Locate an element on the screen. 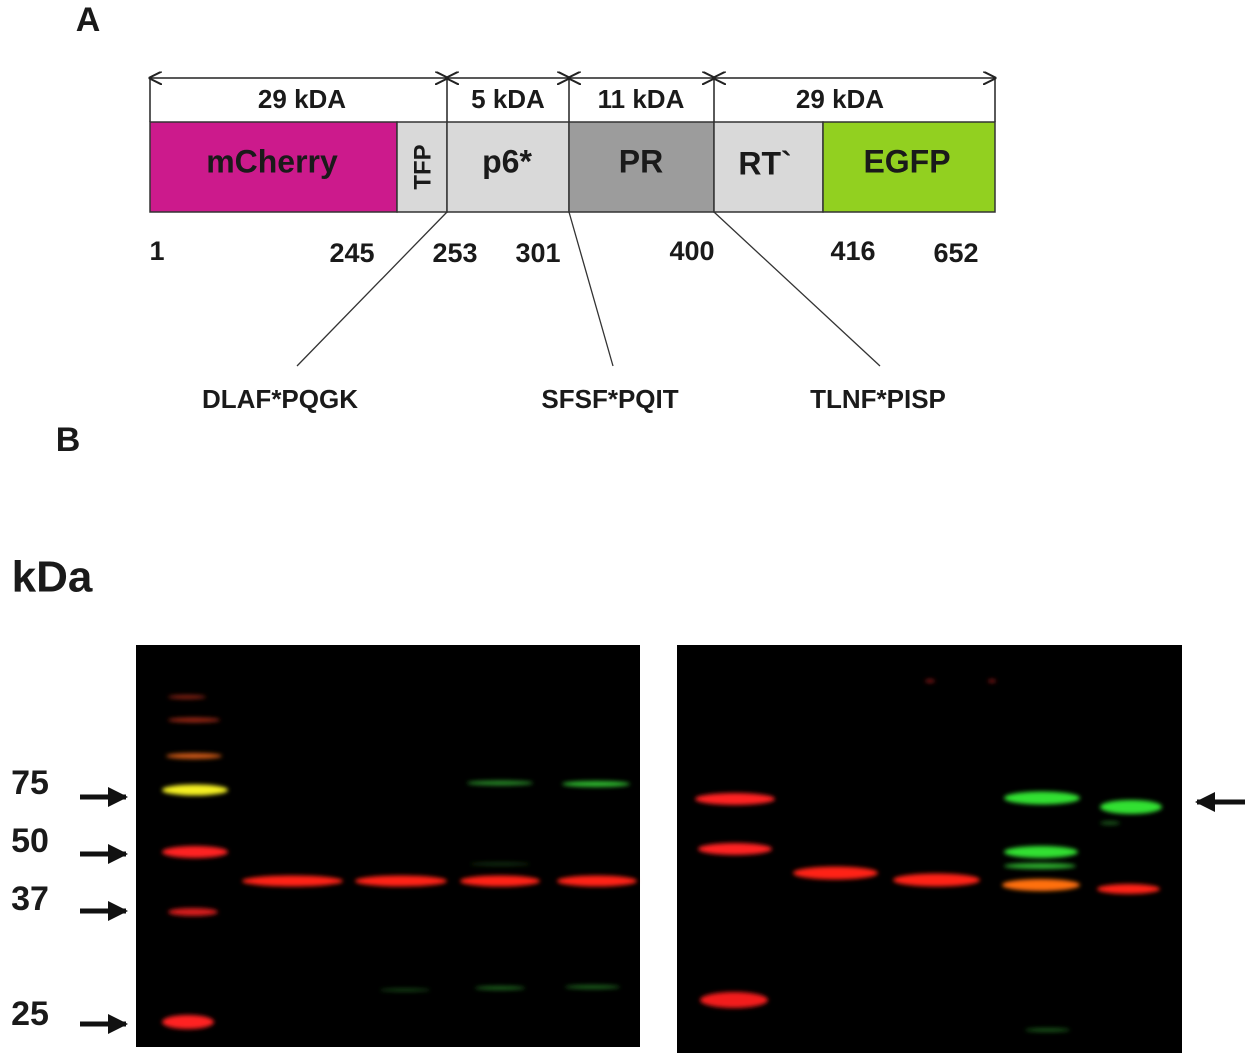 This screenshot has height=1058, width=1250. segment-size: 11 kDA is located at coordinates (641, 99).